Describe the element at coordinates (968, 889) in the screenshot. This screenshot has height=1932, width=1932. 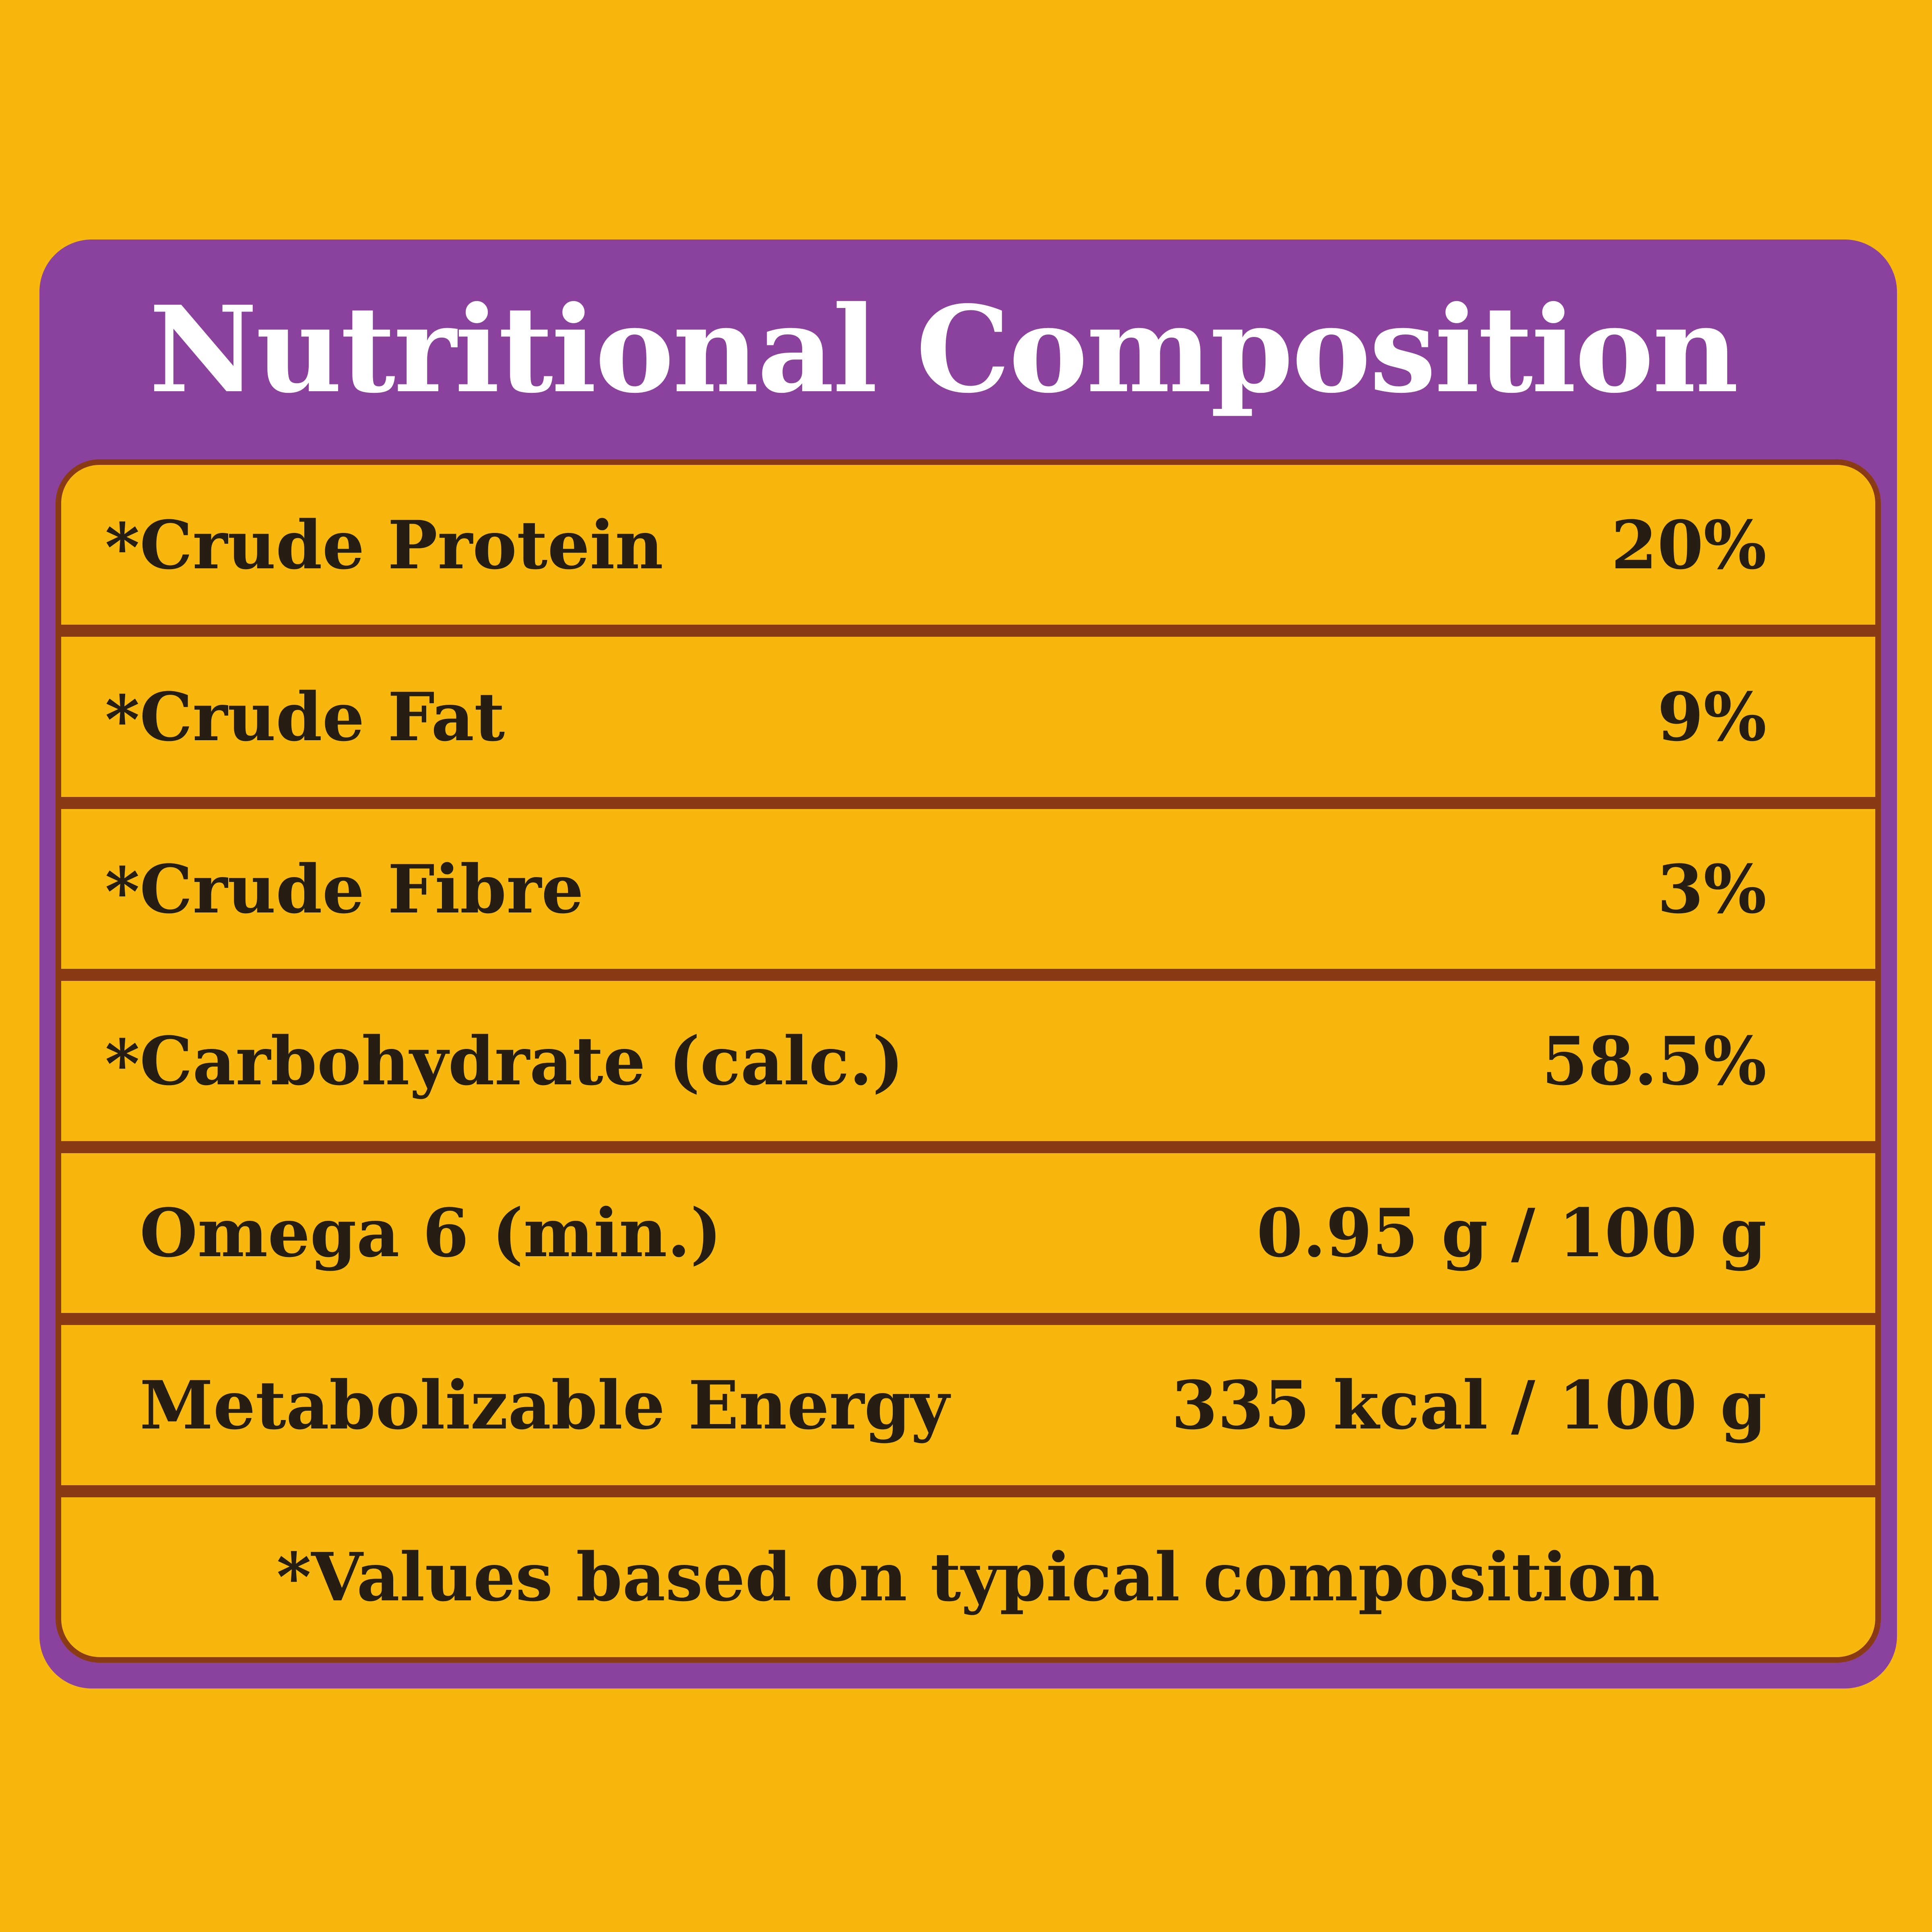
I see `table-row-crude-fibre: * Crude Fibre 3%` at that location.